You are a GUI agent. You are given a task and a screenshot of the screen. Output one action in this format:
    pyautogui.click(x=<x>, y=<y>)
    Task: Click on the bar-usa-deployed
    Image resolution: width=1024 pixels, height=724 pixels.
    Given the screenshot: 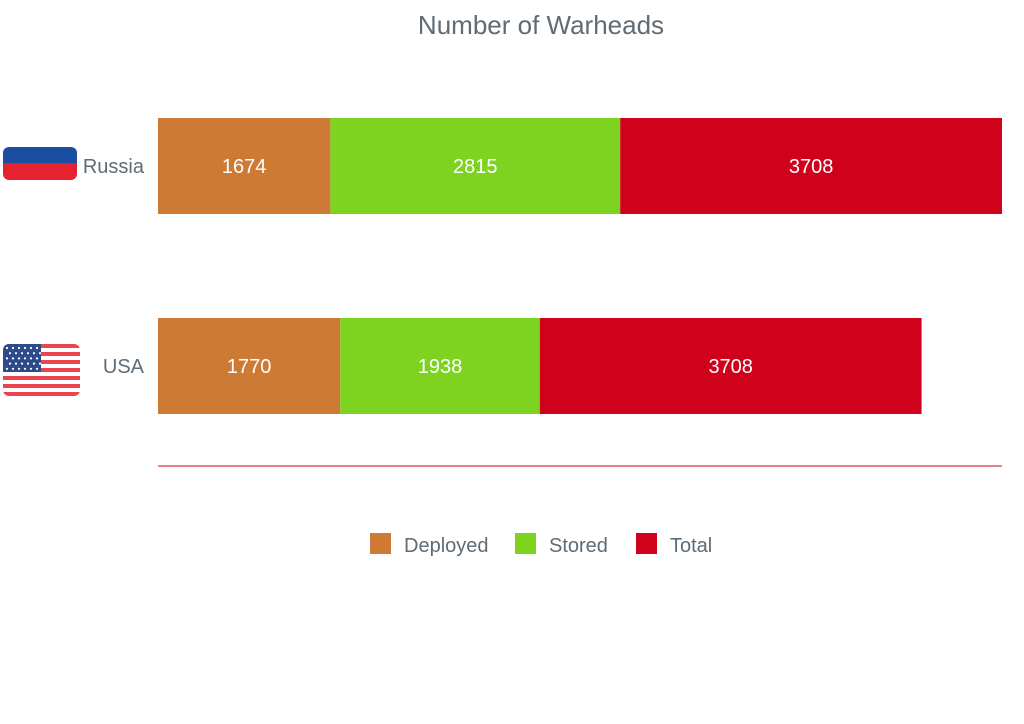 What is the action you would take?
    pyautogui.click(x=249, y=366)
    